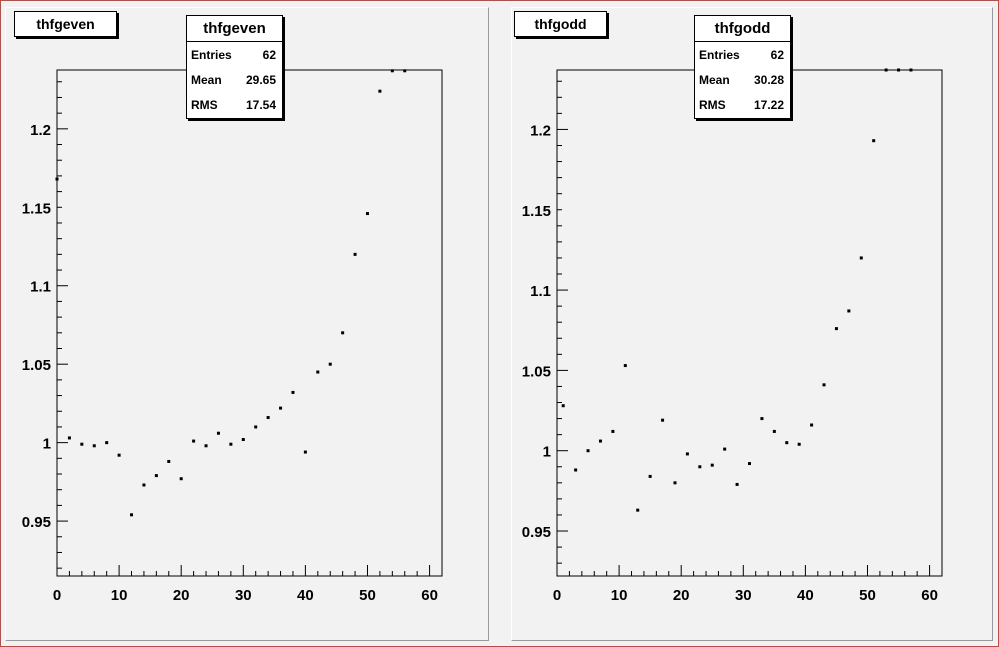  I want to click on stats-row-mean: Mean 29.65, so click(234, 79).